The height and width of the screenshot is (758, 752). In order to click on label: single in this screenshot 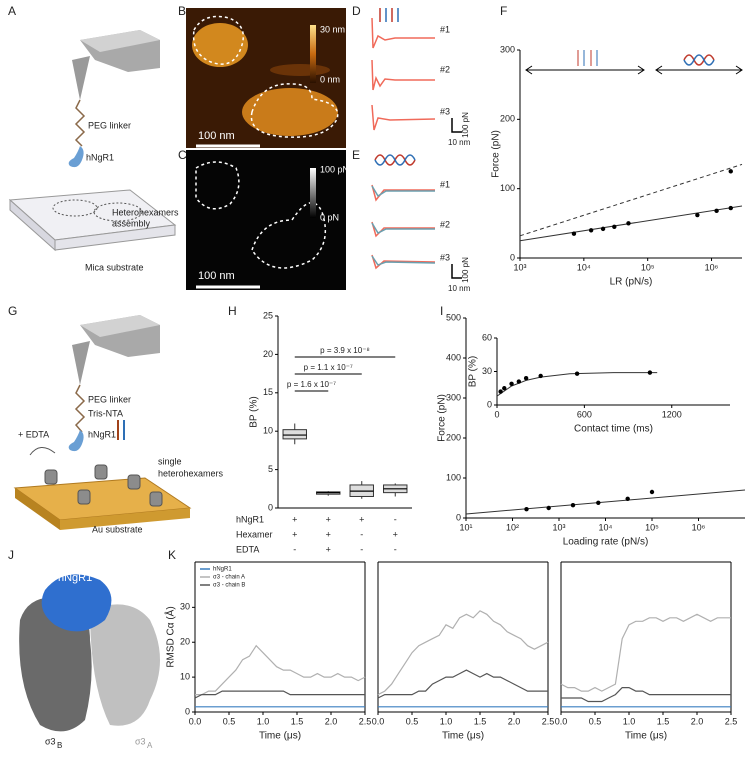, I will do `click(170, 461)`.